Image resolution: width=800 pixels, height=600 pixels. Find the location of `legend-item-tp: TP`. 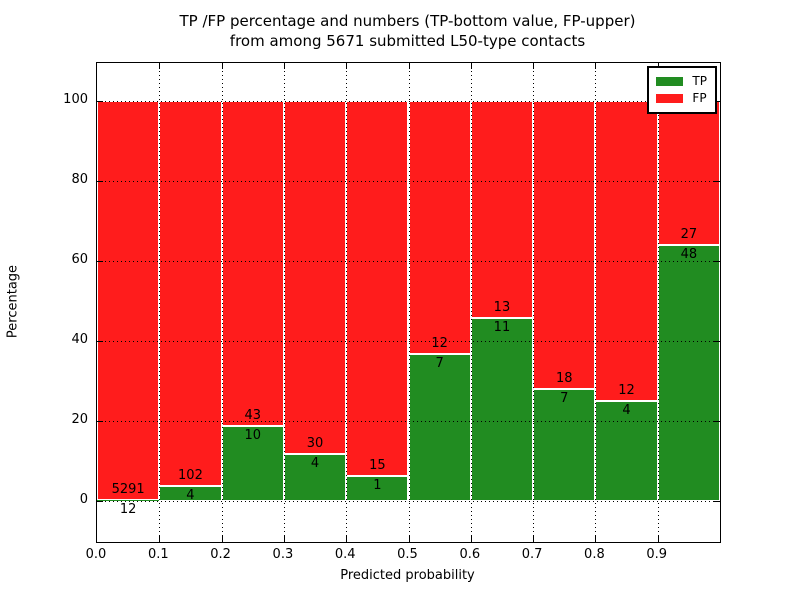

legend-item-tp: TP is located at coordinates (681, 81).